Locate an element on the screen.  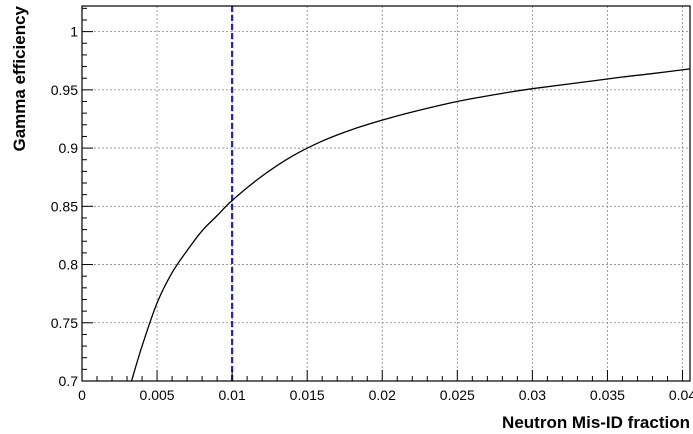
y-tick-label: 0.9 is located at coordinates (69, 148).